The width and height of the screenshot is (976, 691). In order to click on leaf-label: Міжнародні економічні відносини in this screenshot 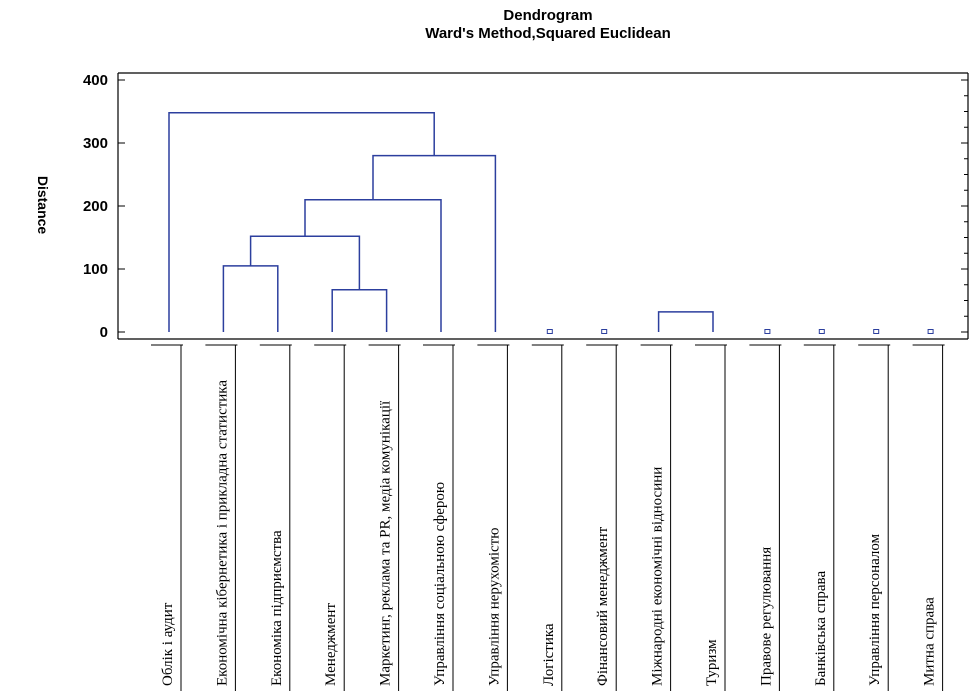, I will do `click(658, 576)`.